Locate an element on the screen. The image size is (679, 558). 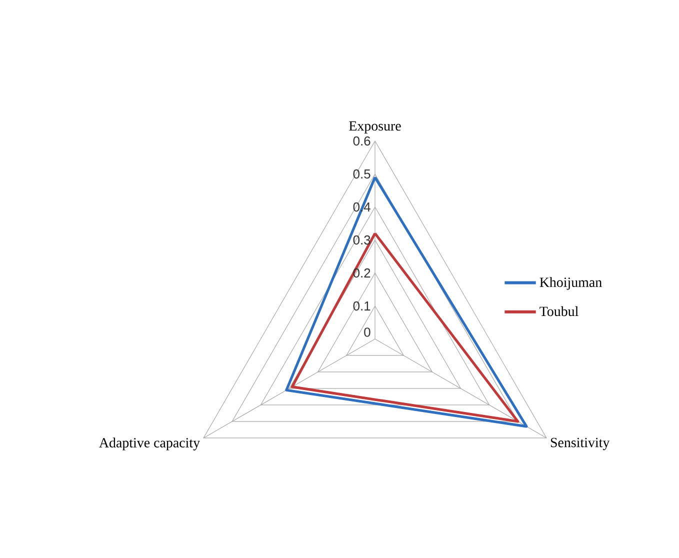
legend-label: Toubul is located at coordinates (559, 311).